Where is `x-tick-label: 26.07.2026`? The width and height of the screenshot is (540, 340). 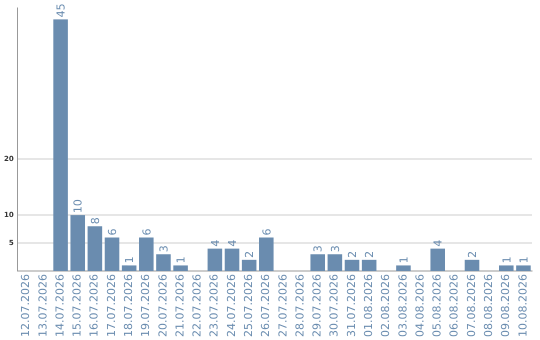
x-tick-label: 26.07.2026 is located at coordinates (265, 306).